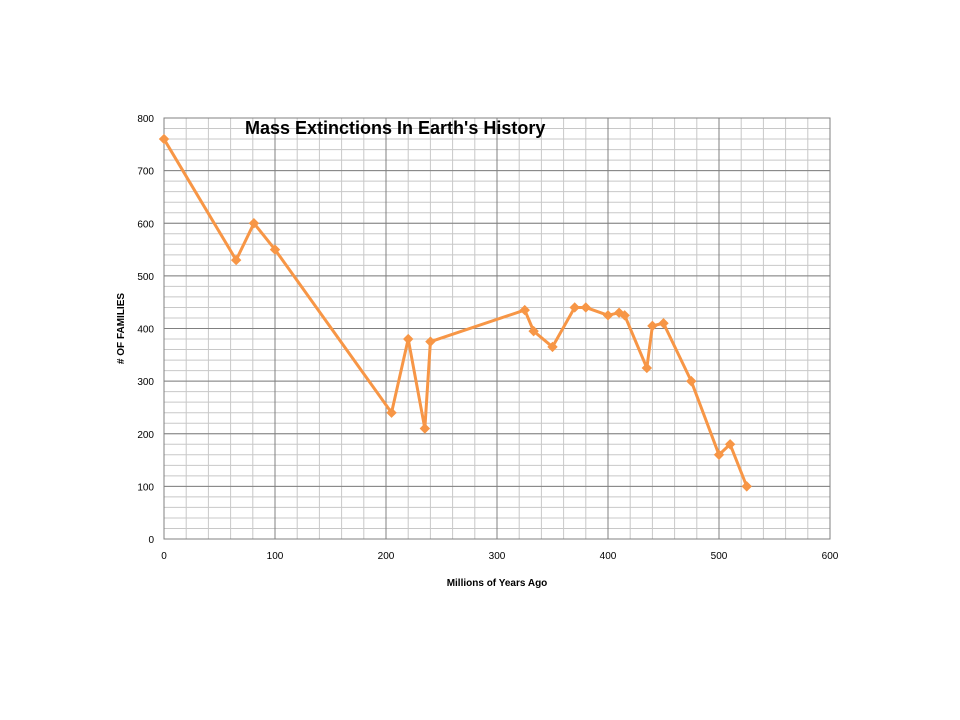  I want to click on x-tick-label: 400, so click(608, 556).